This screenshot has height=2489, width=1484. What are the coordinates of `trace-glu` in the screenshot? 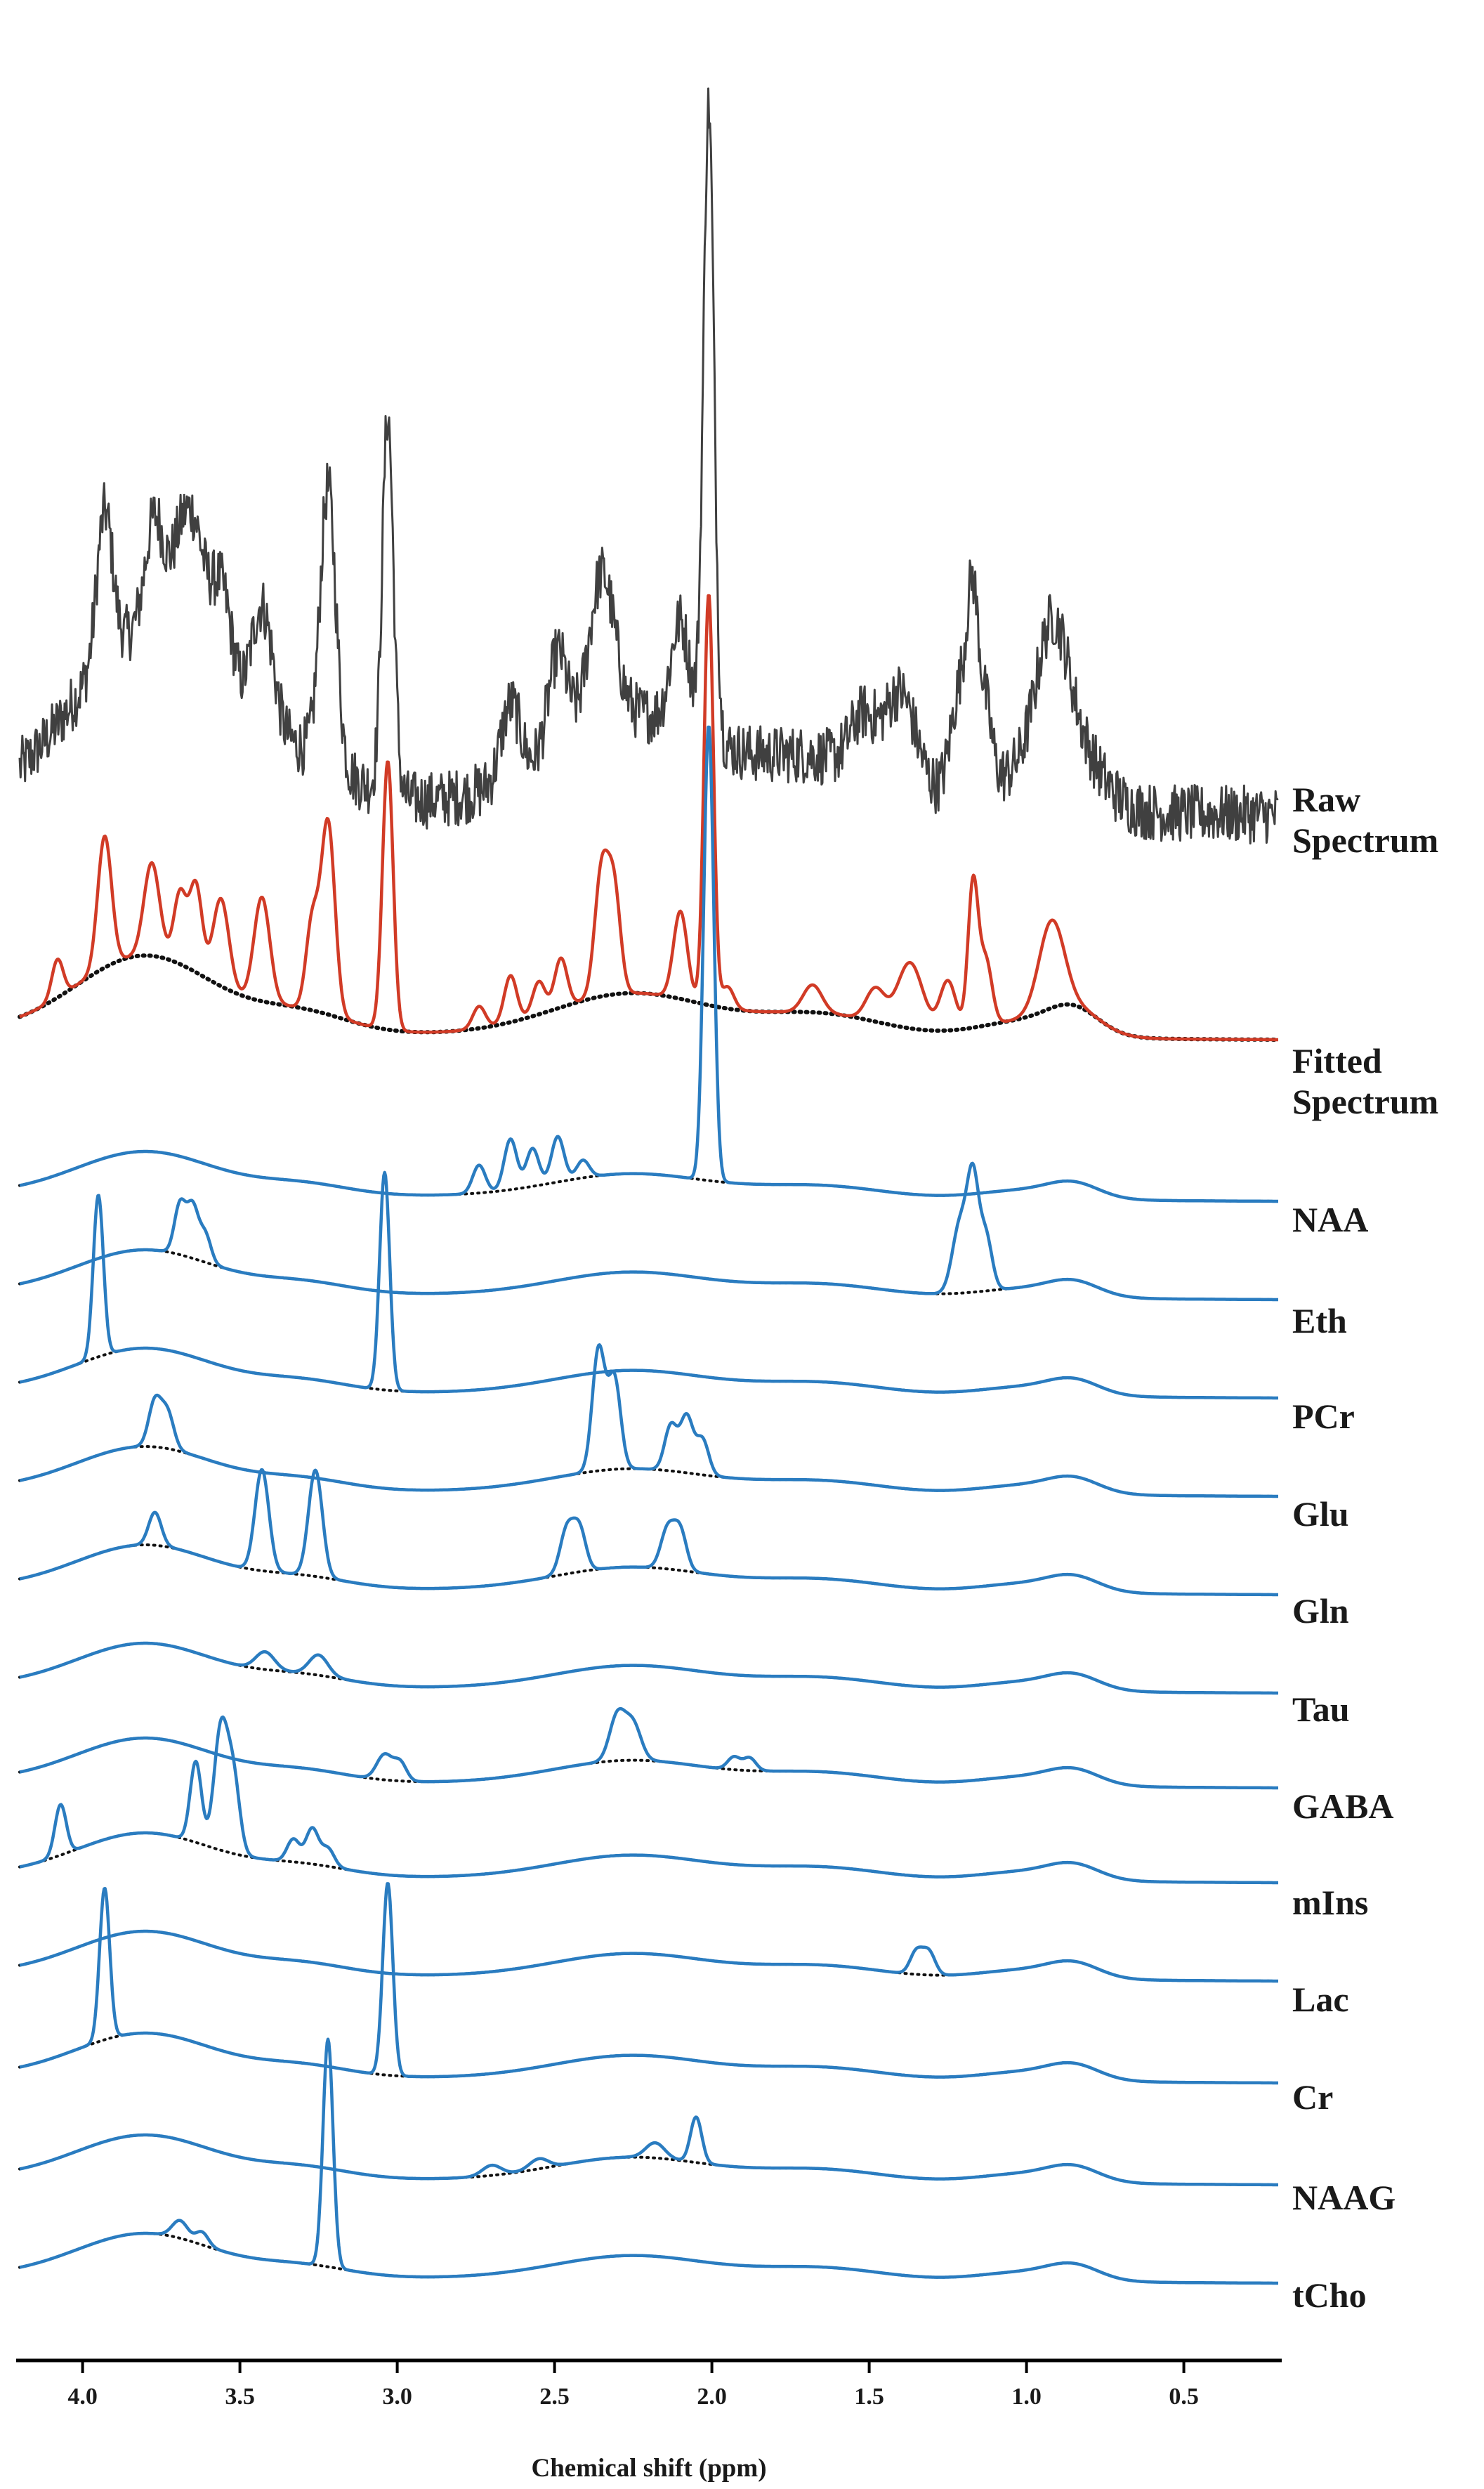 It's located at (649, 1421).